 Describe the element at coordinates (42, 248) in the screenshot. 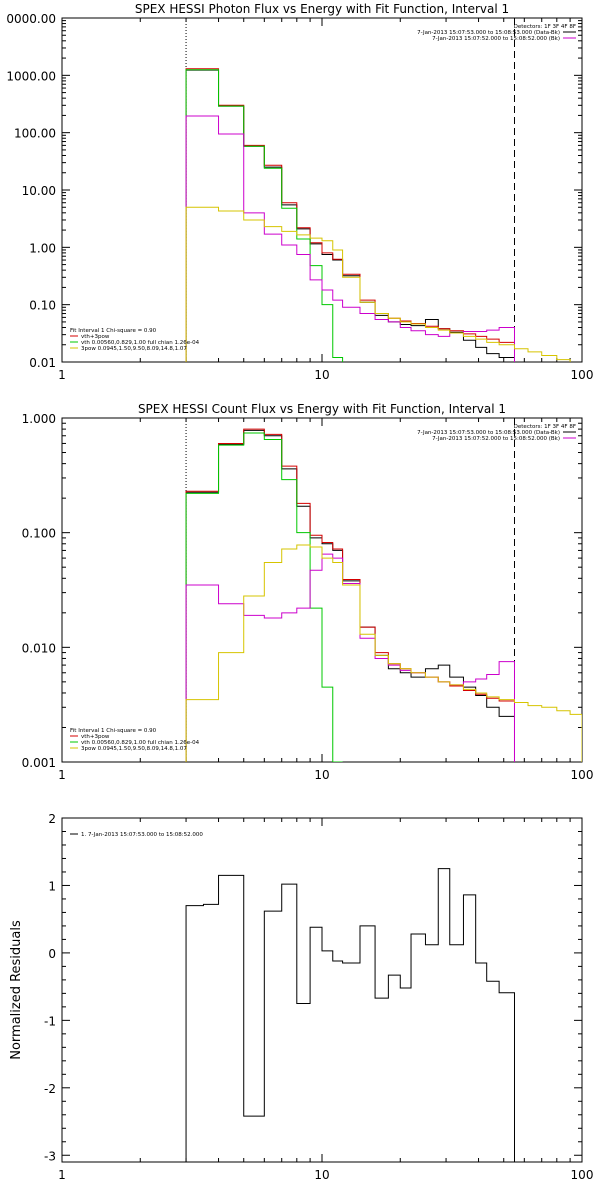

I see `y-tick-label: 1.00` at that location.